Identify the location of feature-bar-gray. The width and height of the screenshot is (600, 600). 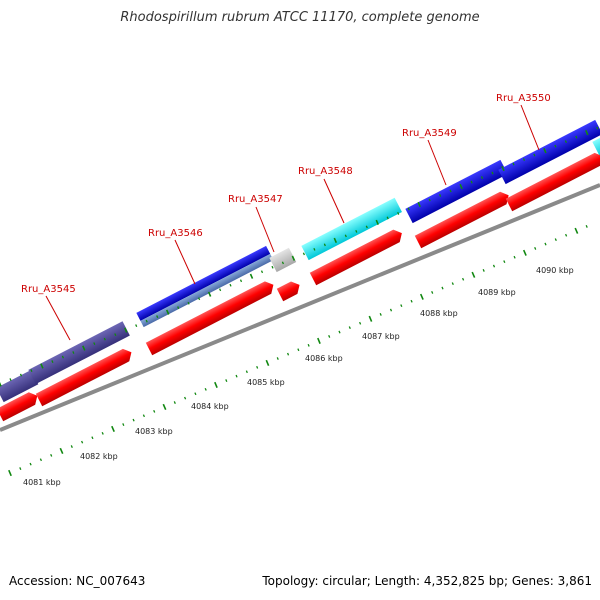
(283, 260).